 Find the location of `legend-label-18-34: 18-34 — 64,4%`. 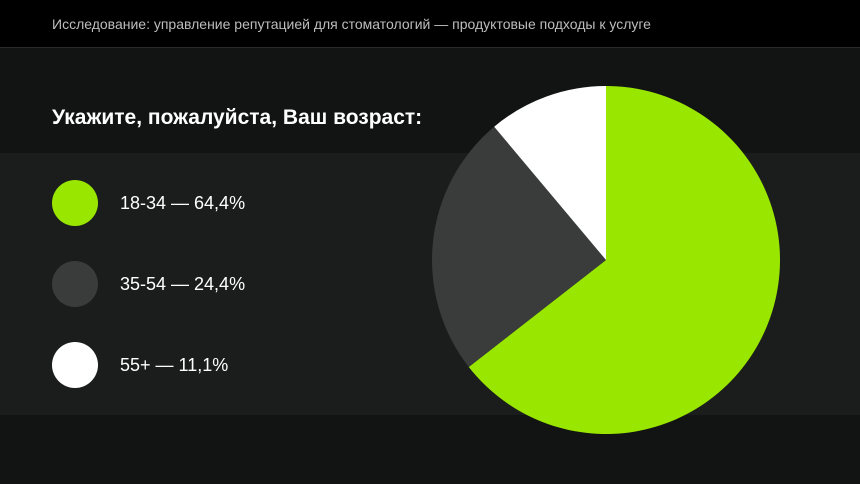

legend-label-18-34: 18-34 — 64,4% is located at coordinates (183, 203).